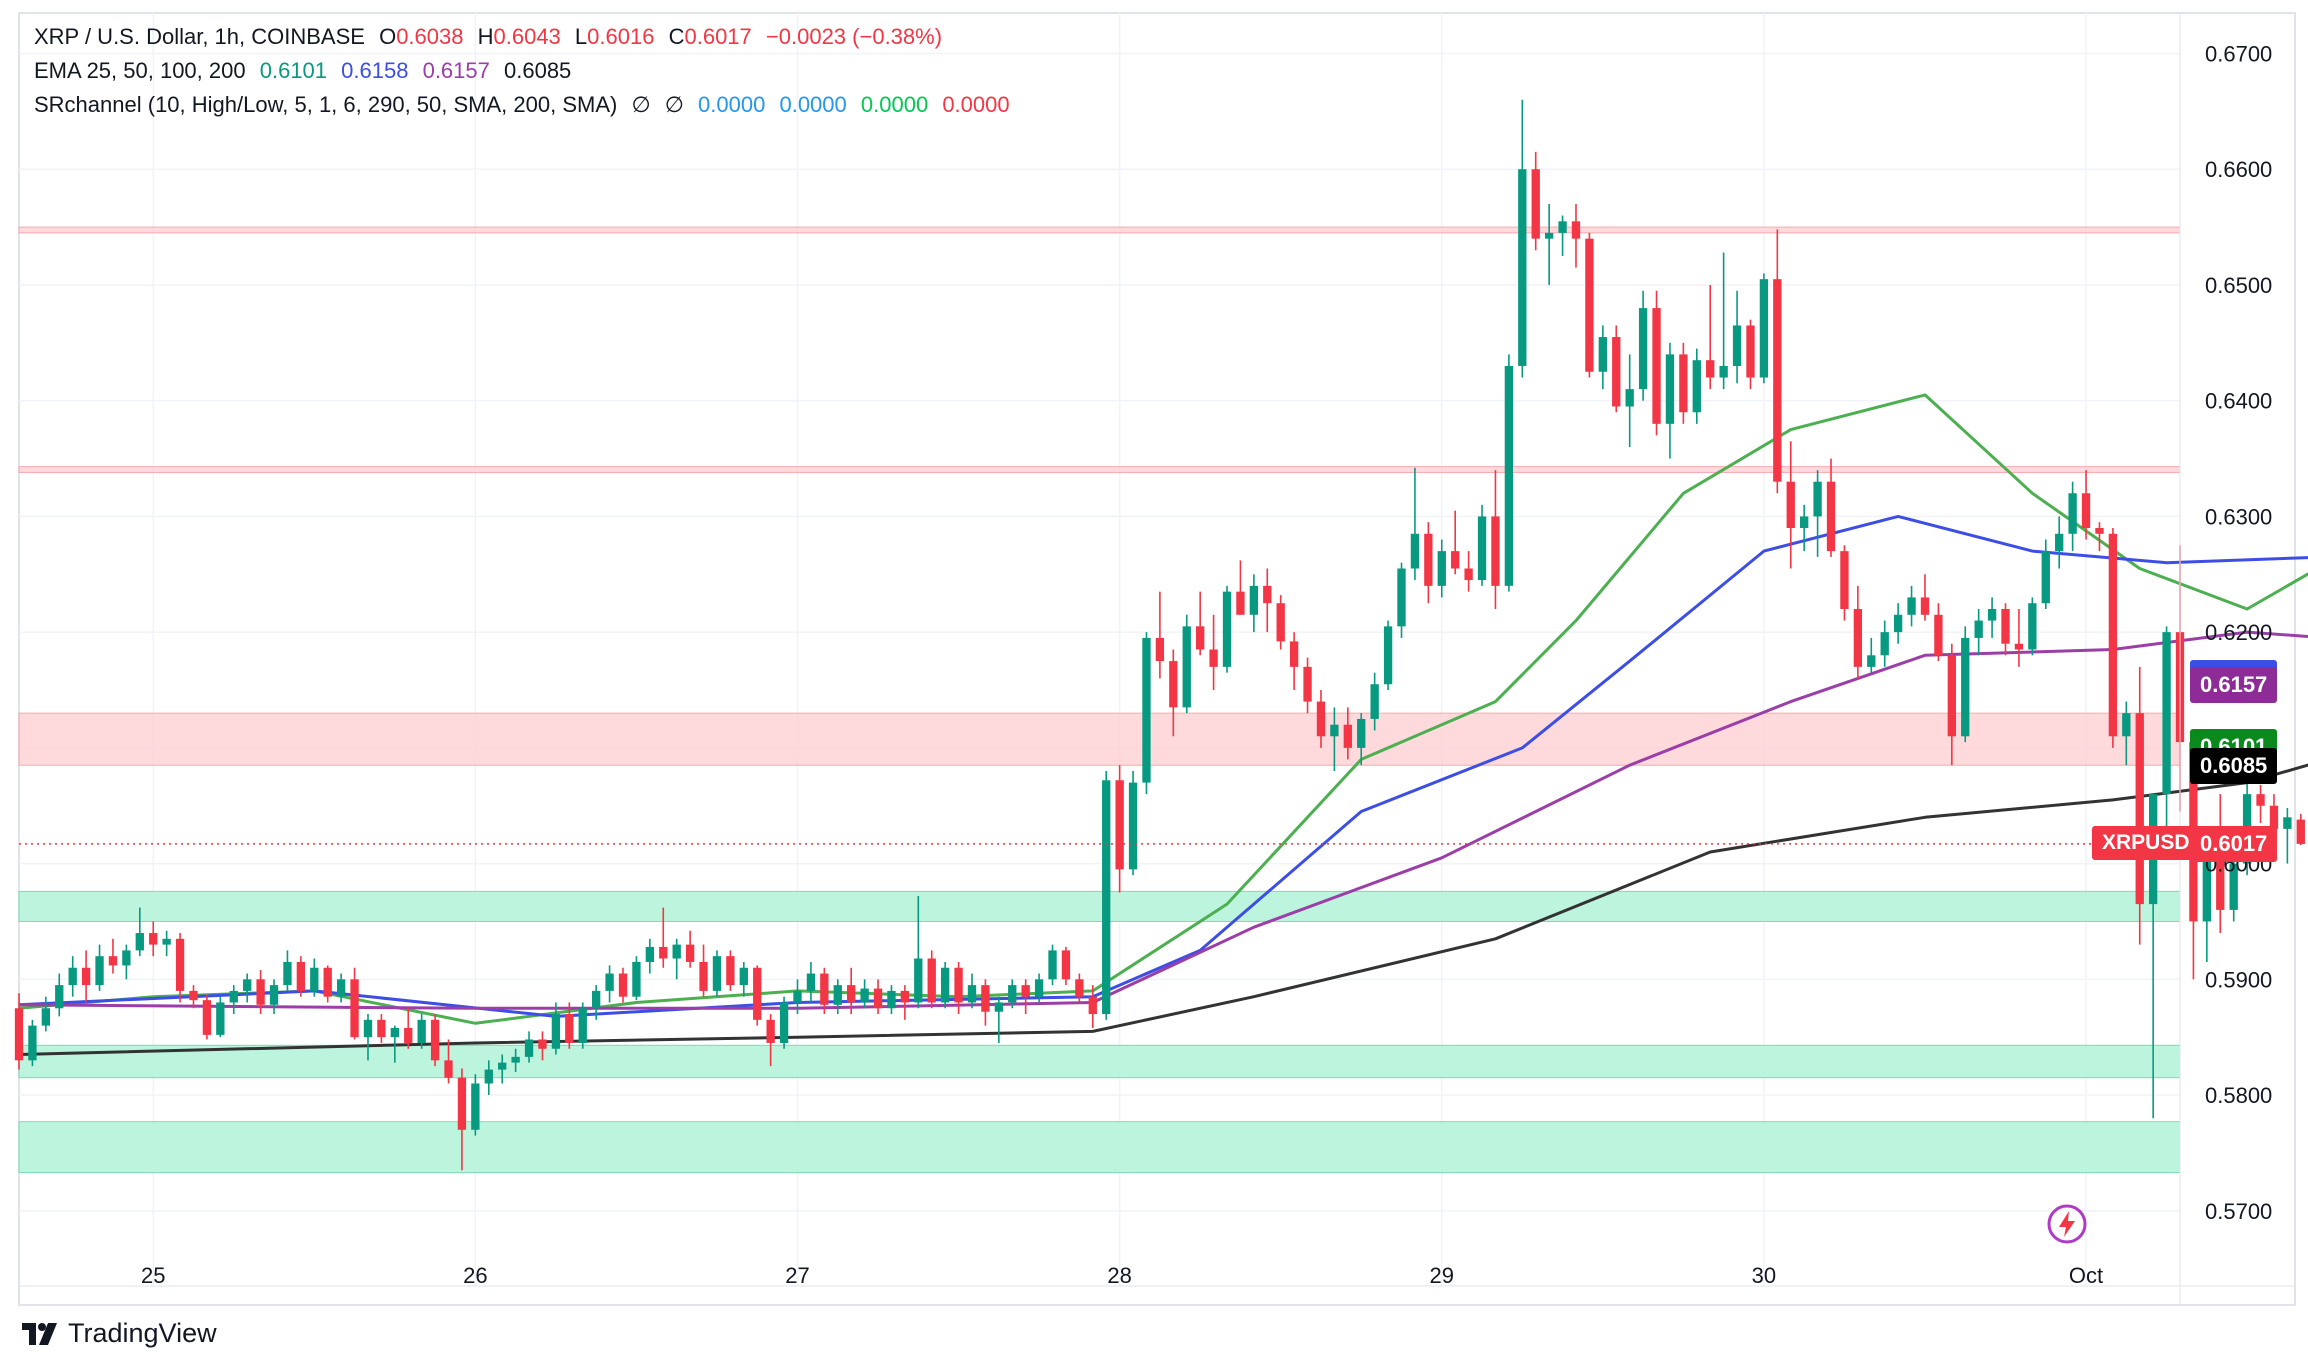 The width and height of the screenshot is (2308, 1369). I want to click on legend-sr-value-1: 0.0000, so click(732, 104).